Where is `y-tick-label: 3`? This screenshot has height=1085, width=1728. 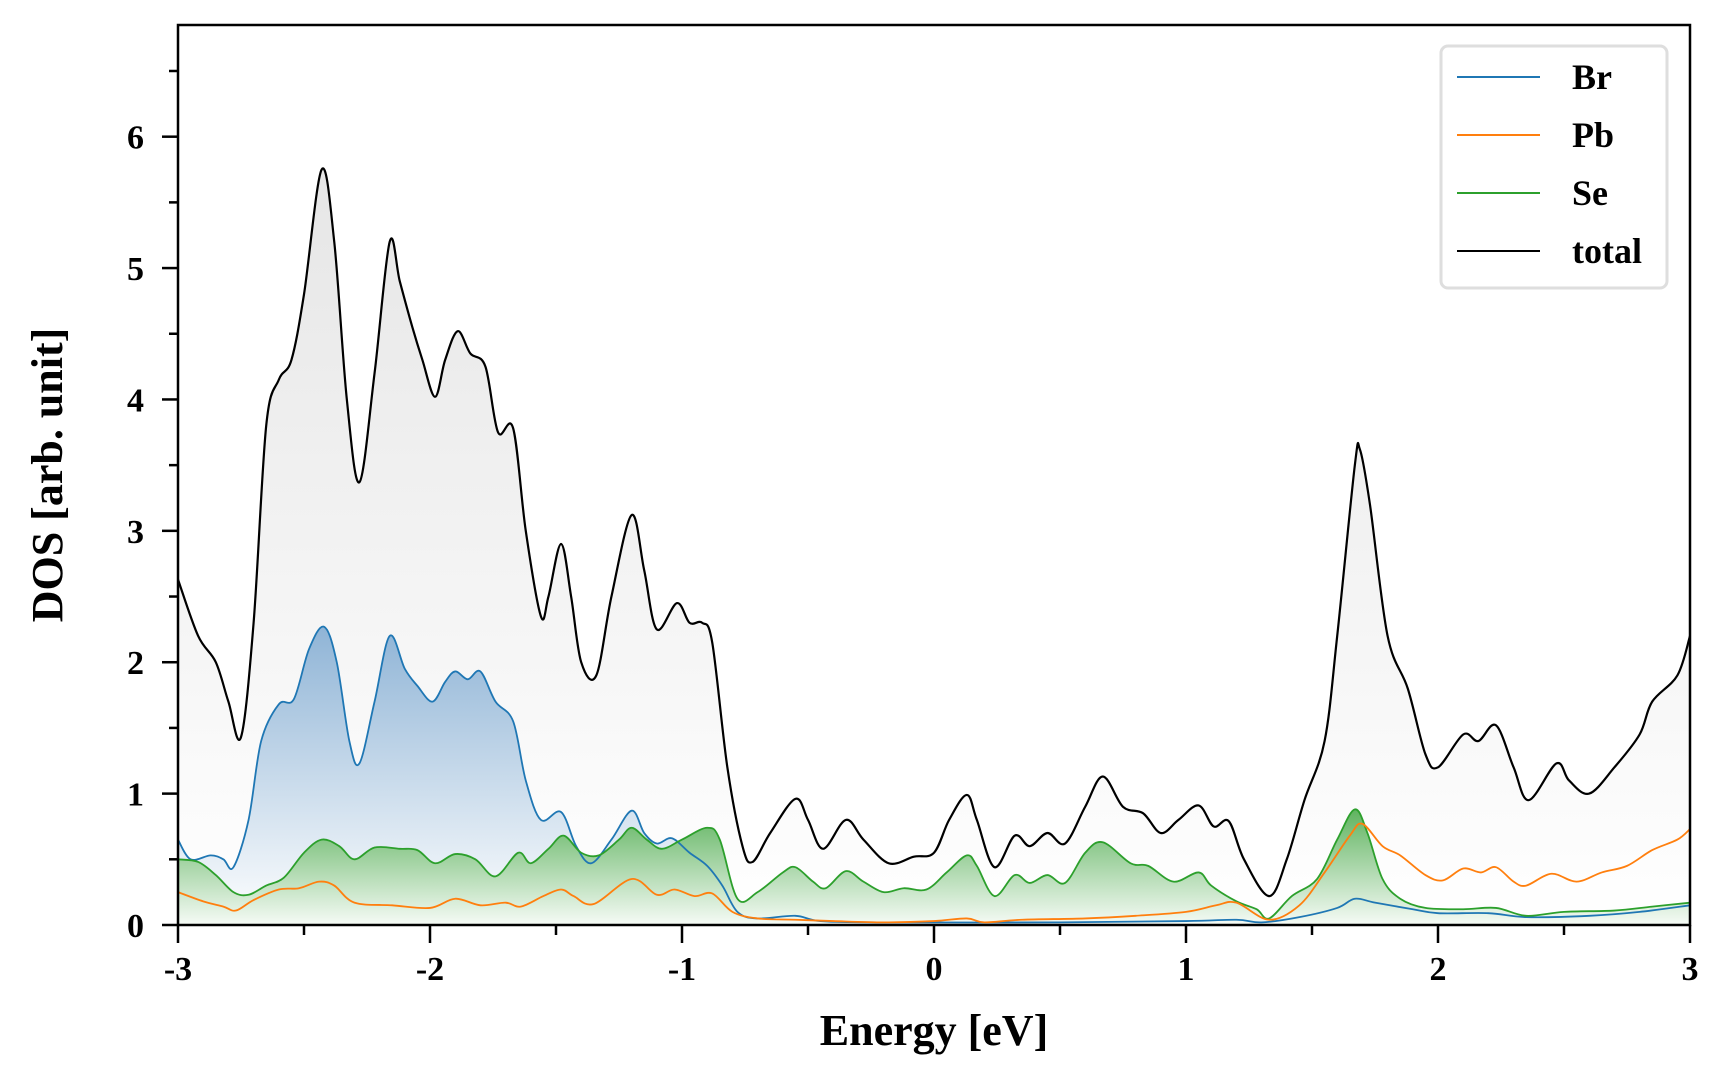 y-tick-label: 3 is located at coordinates (135, 532).